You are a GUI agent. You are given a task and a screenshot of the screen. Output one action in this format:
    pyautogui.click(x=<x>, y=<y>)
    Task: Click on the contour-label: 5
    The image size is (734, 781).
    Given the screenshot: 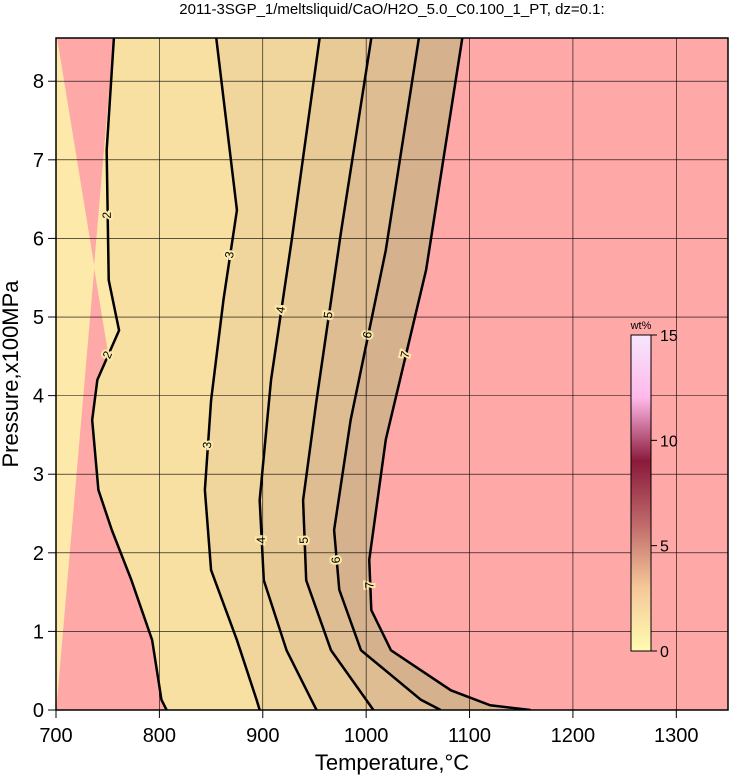 What is the action you would take?
    pyautogui.click(x=304, y=540)
    